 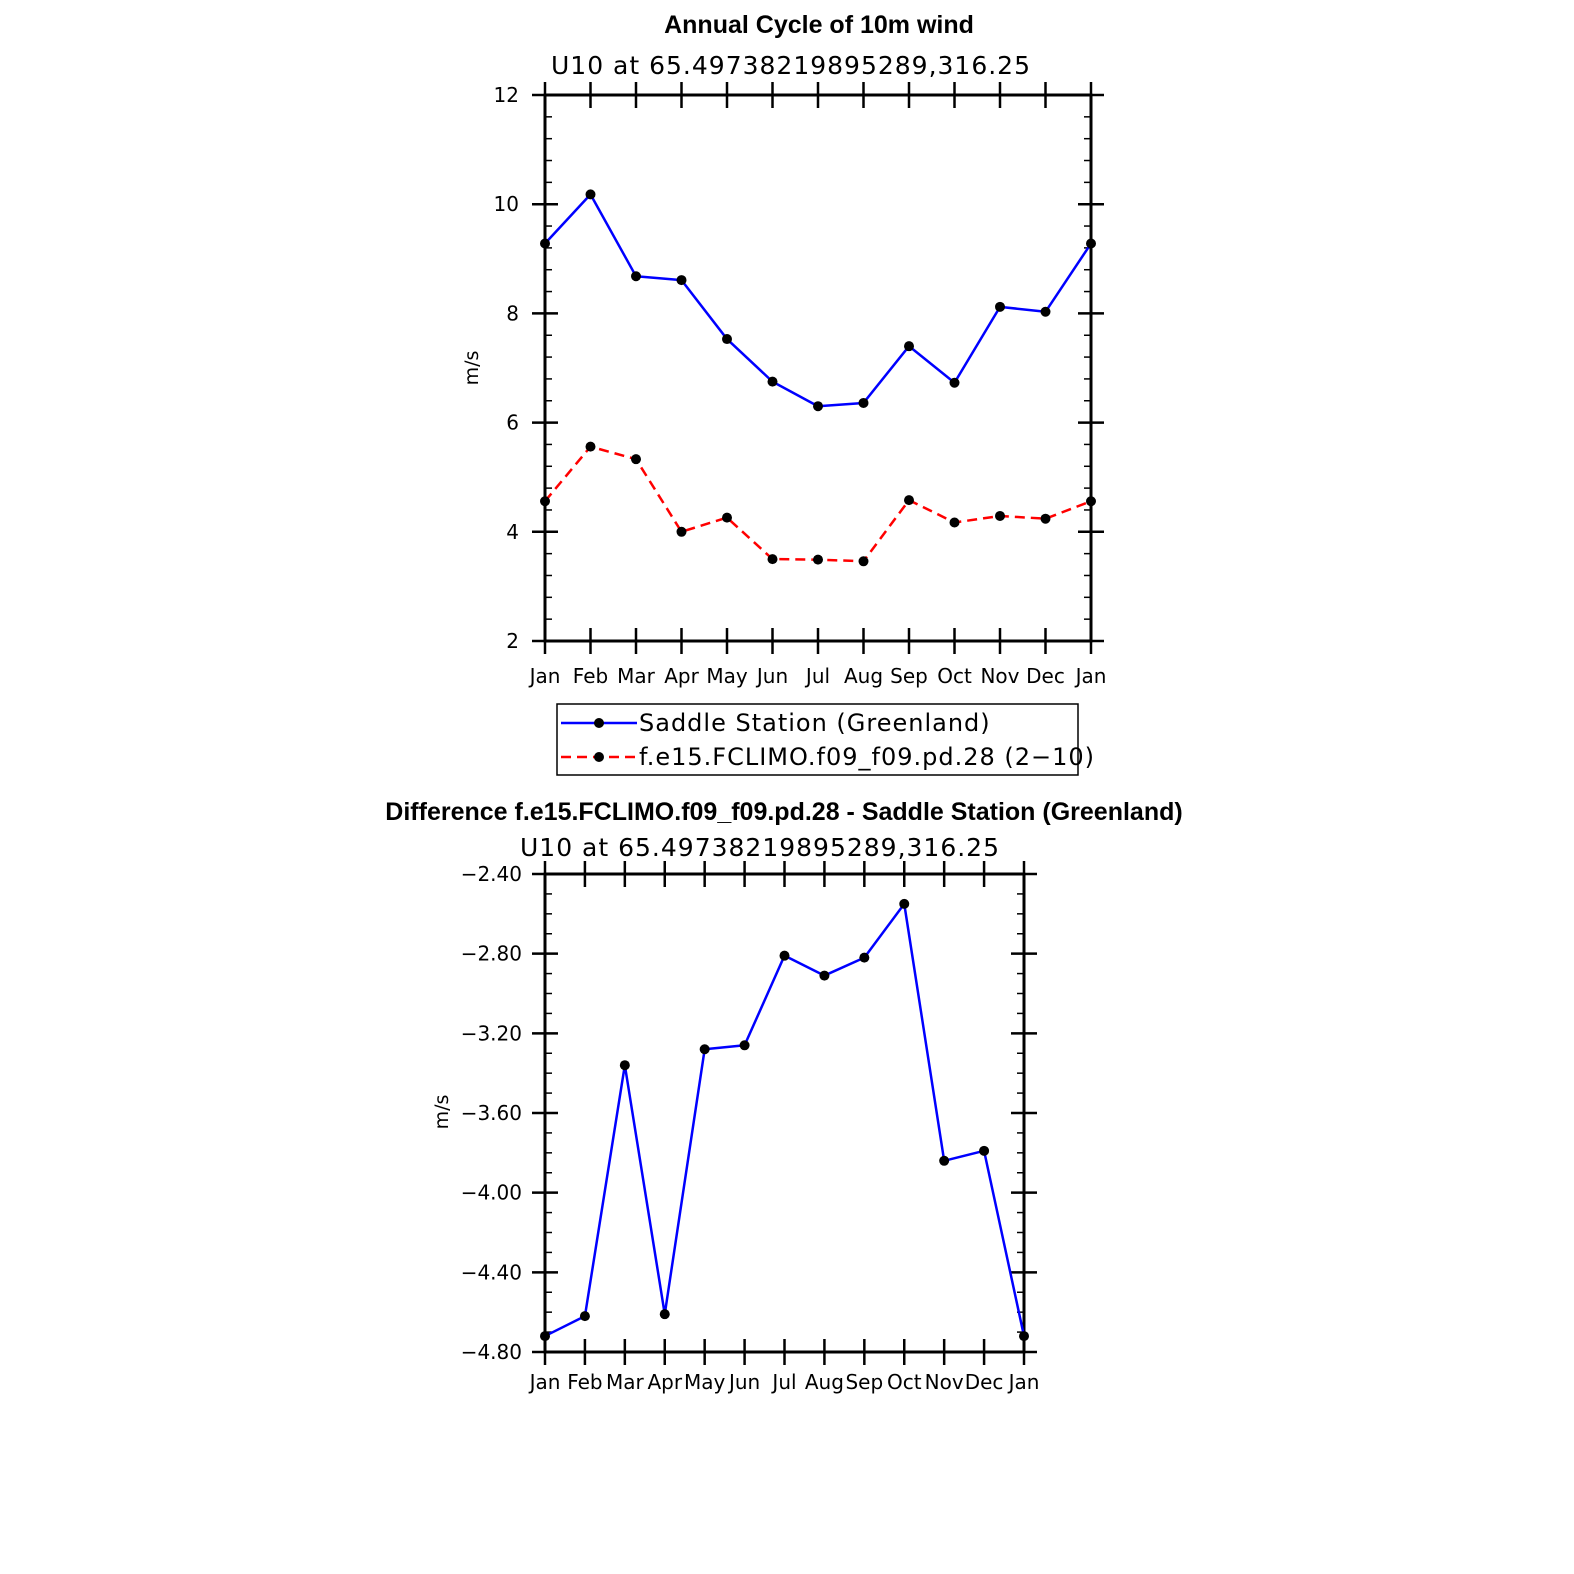 I want to click on y-tick-label: −4.00, so click(x=491, y=1193).